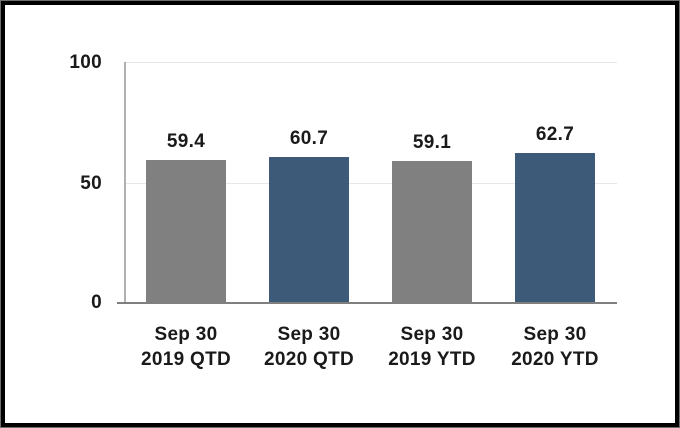 The height and width of the screenshot is (428, 680). Describe the element at coordinates (432, 142) in the screenshot. I see `bar-value-label: 59.1` at that location.